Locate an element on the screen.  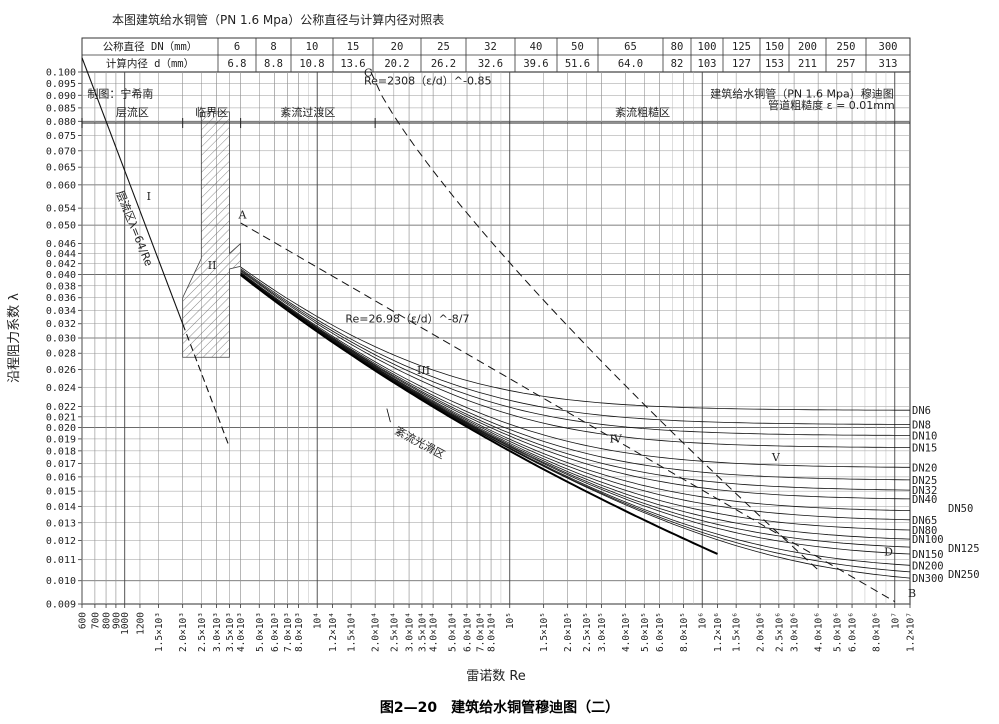
figure-caption: 图2—20 建筑给水铜管穆迪图（二） is located at coordinates (499, 708).